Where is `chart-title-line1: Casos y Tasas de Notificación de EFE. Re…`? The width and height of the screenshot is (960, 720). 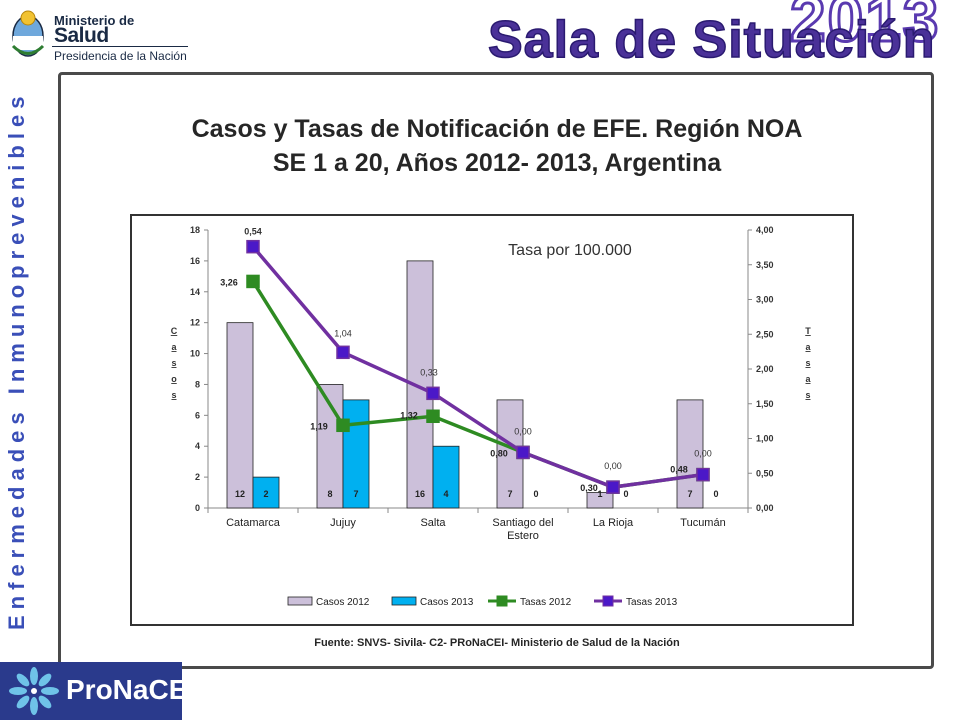 chart-title-line1: Casos y Tasas de Notificación de EFE. Re… is located at coordinates (497, 129).